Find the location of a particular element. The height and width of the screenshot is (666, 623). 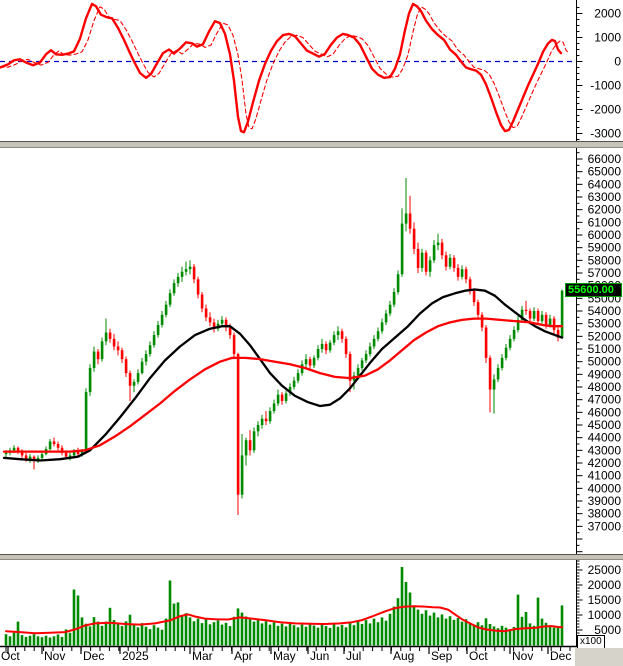

month-label: Sep is located at coordinates (442, 656).